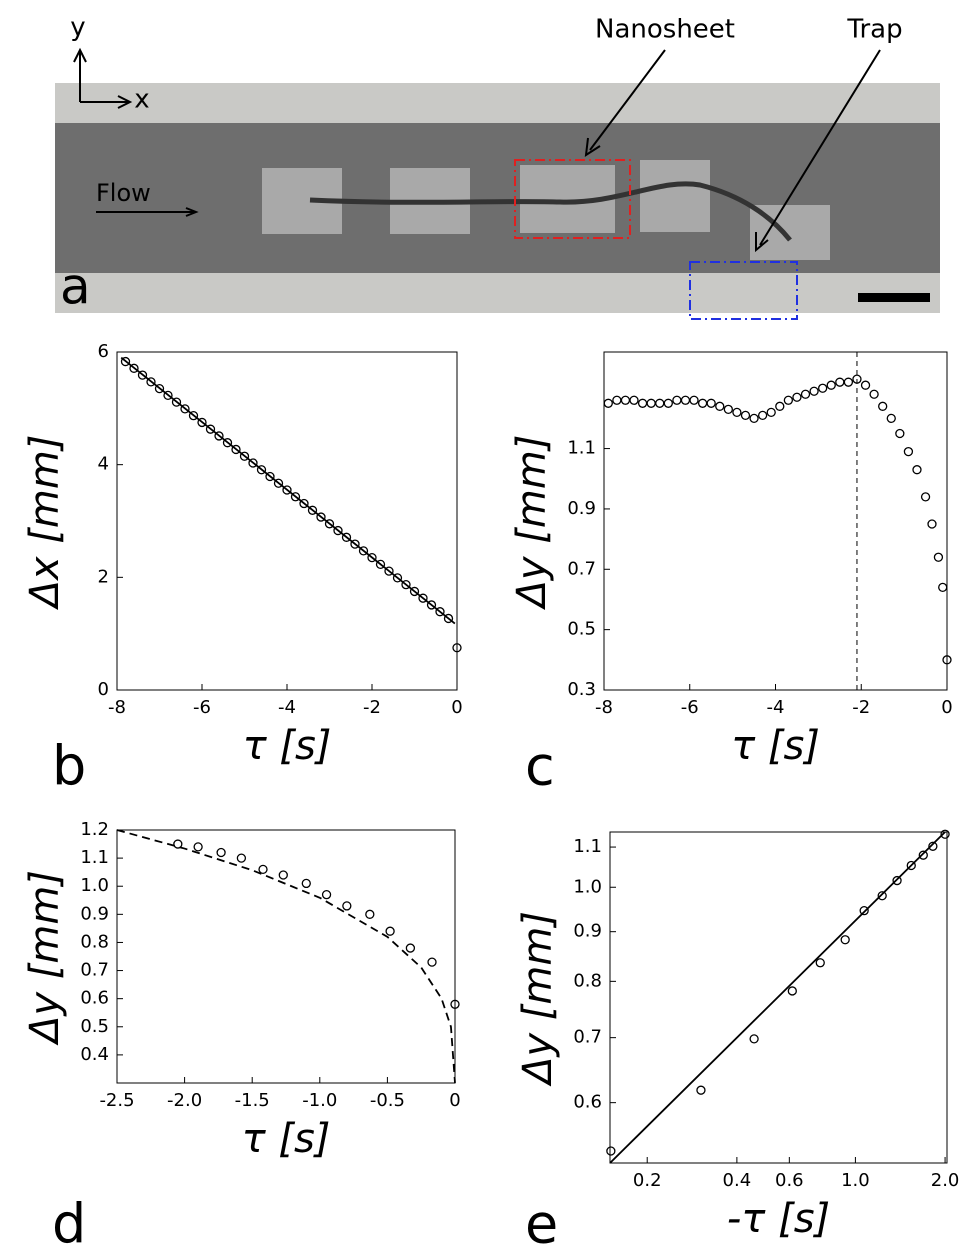  What do you see at coordinates (103, 351) in the screenshot?
I see `y-tick-label: 6` at bounding box center [103, 351].